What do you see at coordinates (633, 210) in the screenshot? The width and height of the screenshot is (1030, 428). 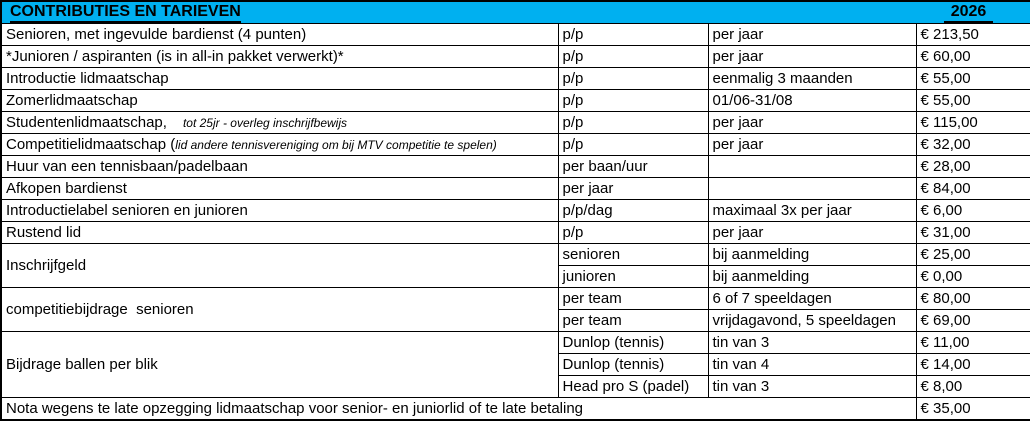 I see `fee-unit: p/p/dag` at bounding box center [633, 210].